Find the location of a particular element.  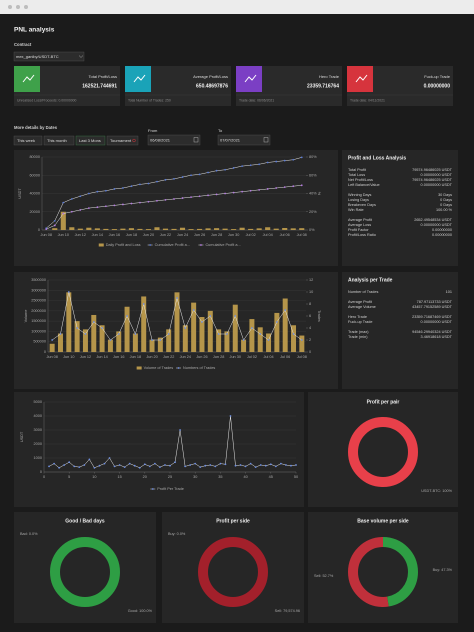

x-tick-label: 50 is located at coordinates (296, 477).